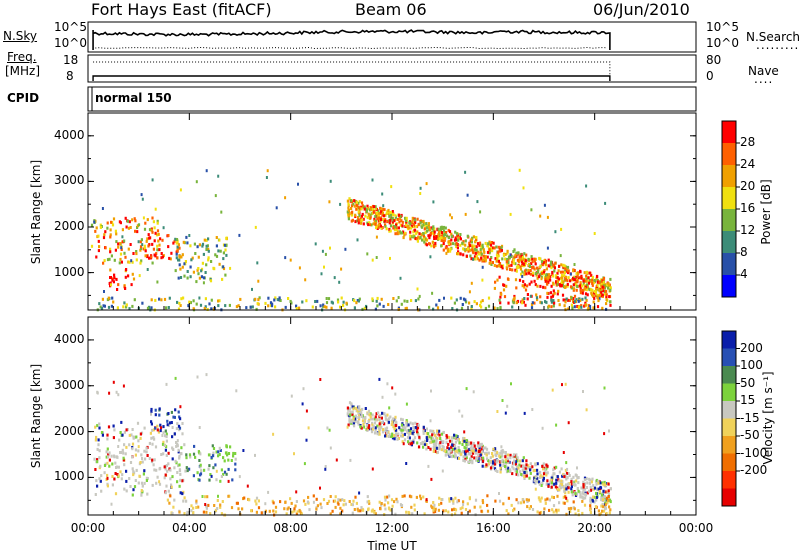 This screenshot has width=800, height=554. Describe the element at coordinates (352, 71) in the screenshot. I see `nave-trace` at that location.